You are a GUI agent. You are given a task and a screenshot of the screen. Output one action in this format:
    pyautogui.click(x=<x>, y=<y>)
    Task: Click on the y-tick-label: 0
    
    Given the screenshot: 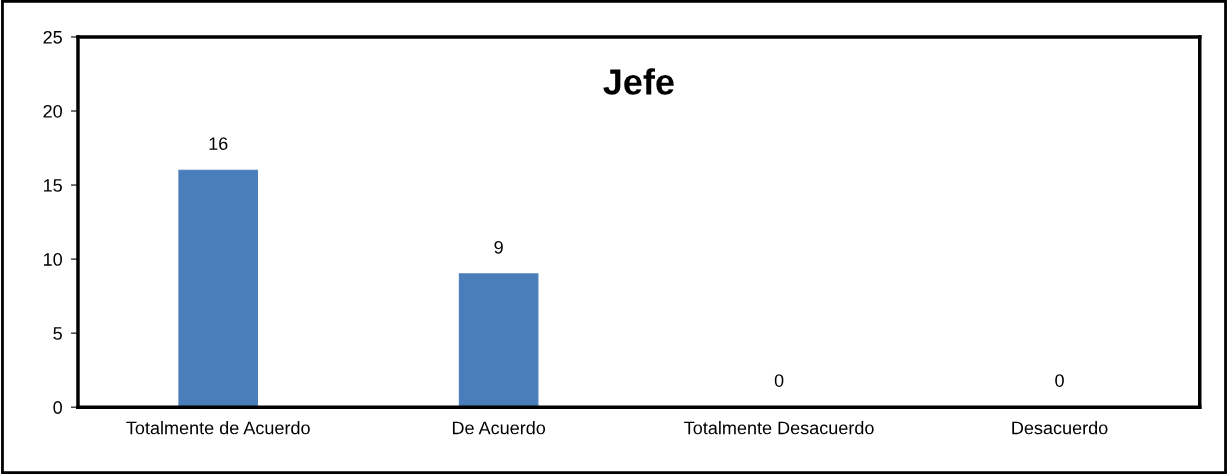 What is the action you would take?
    pyautogui.click(x=57, y=407)
    